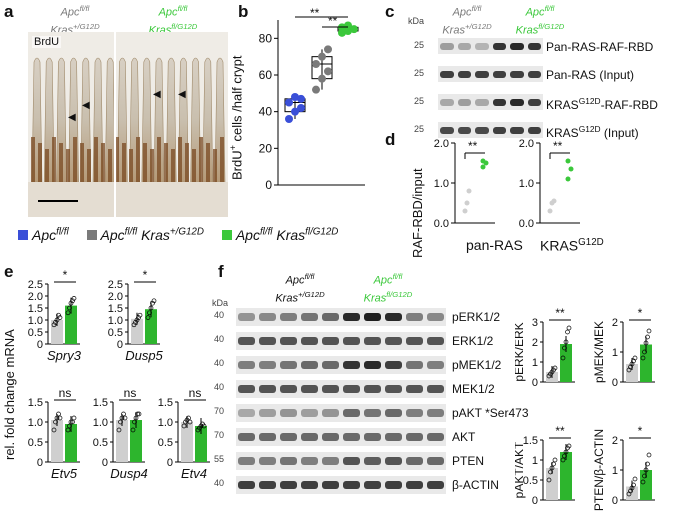 The image size is (685, 524). What do you see at coordinates (535, 363) in the screenshot?
I see `y-tick-label: 1` at bounding box center [535, 363].